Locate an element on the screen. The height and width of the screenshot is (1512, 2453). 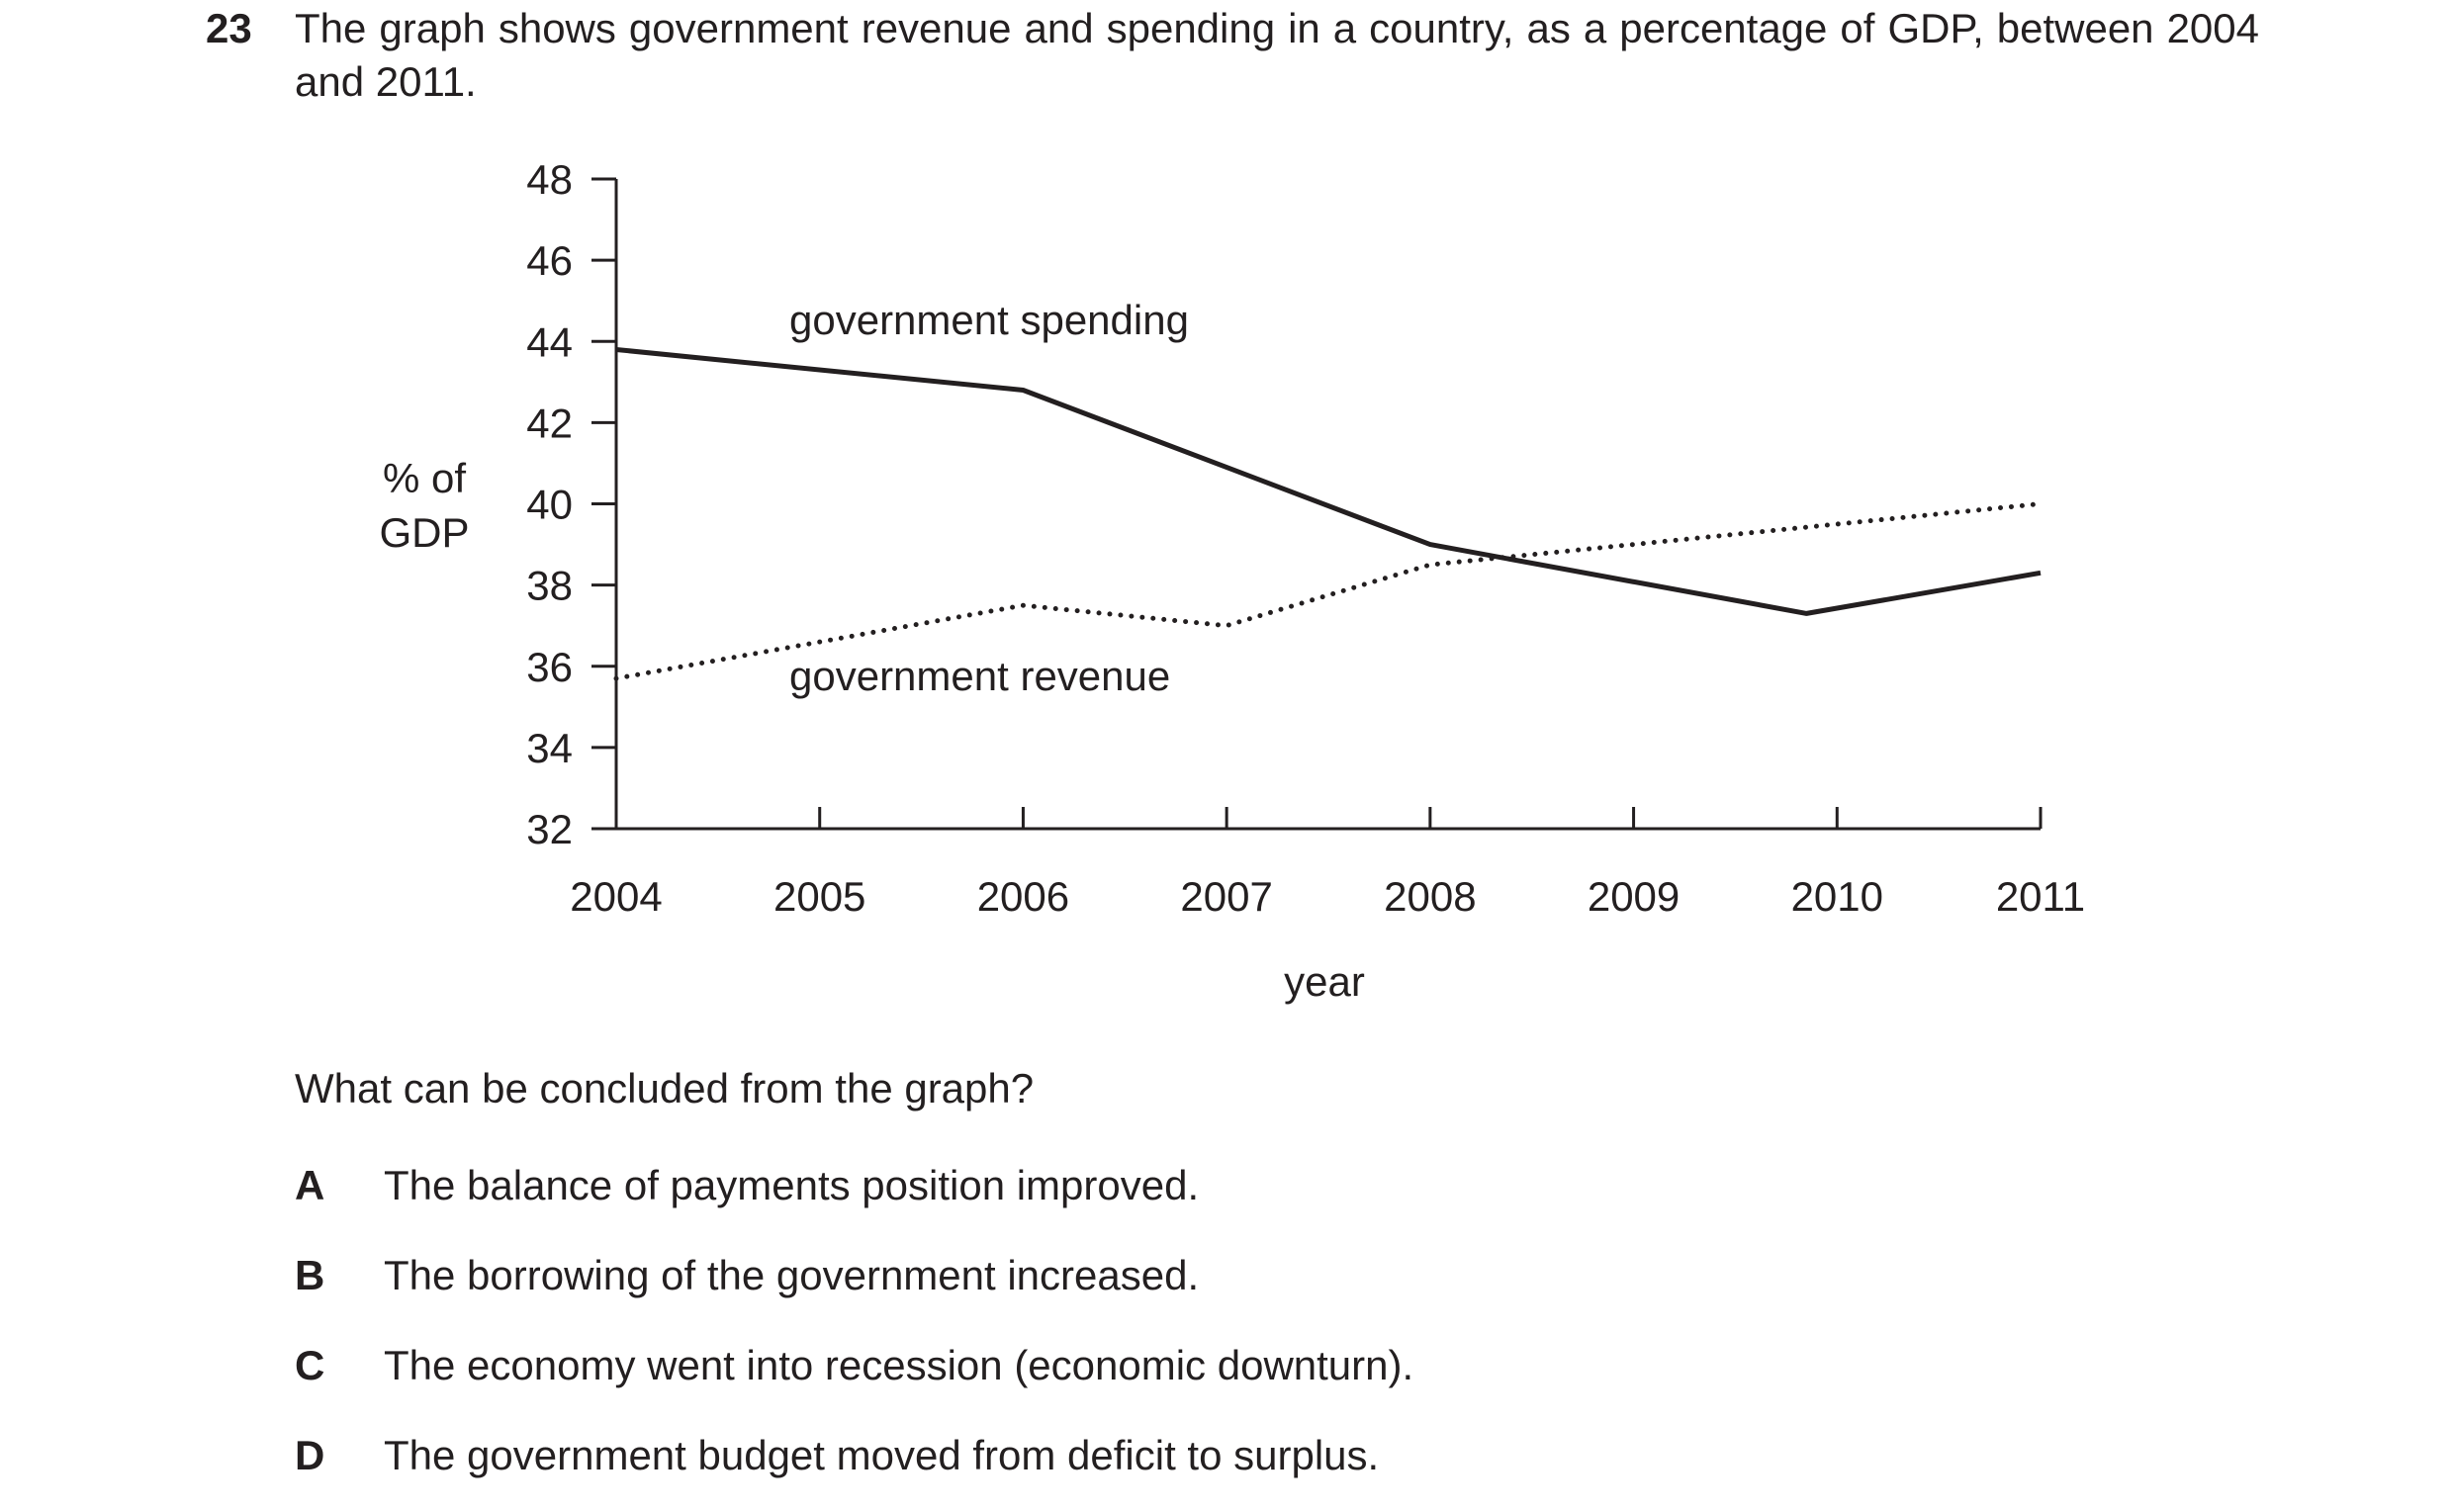
y-tick-label: 34 is located at coordinates (549, 748).